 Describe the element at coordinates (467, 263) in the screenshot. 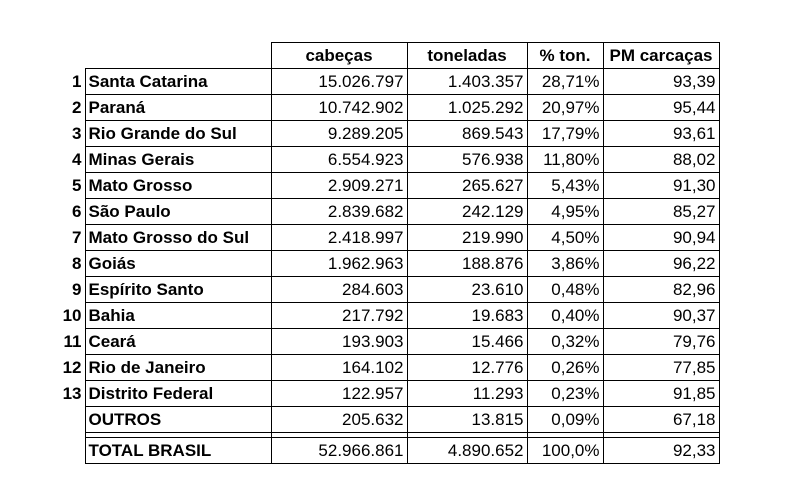

I see `row-tons: 188.876` at that location.